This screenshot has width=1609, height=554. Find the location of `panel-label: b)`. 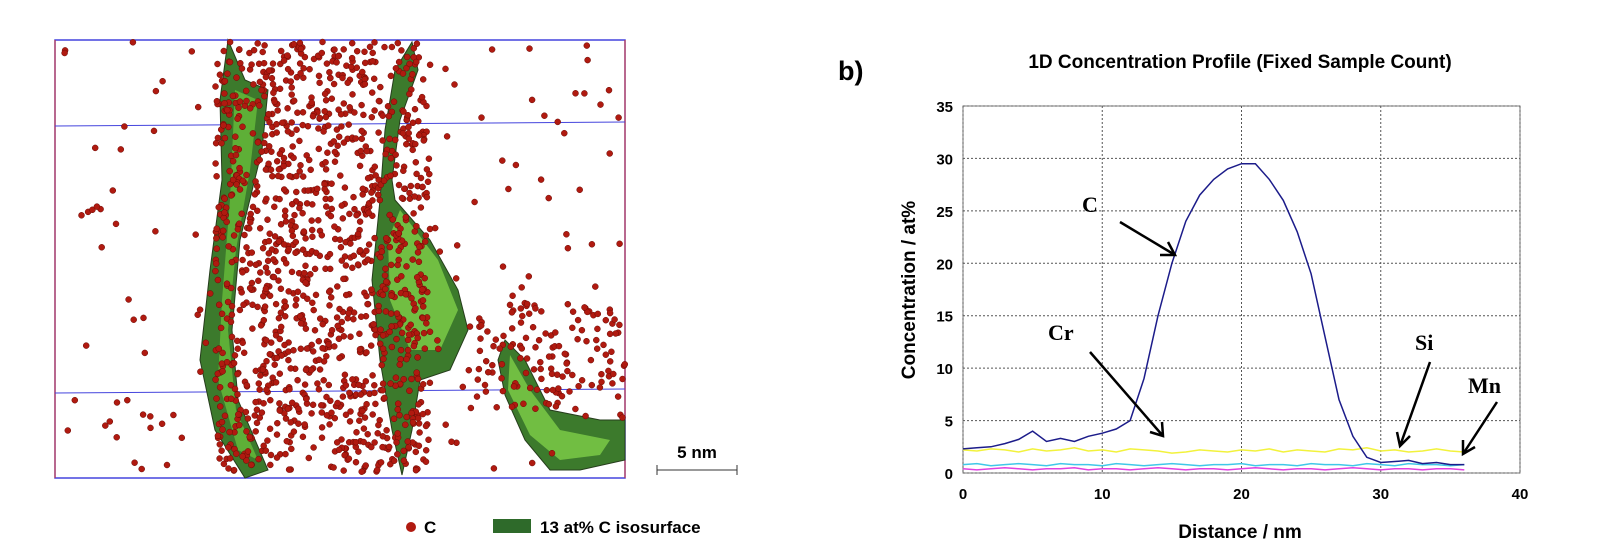

panel-label: b) is located at coordinates (850, 71).